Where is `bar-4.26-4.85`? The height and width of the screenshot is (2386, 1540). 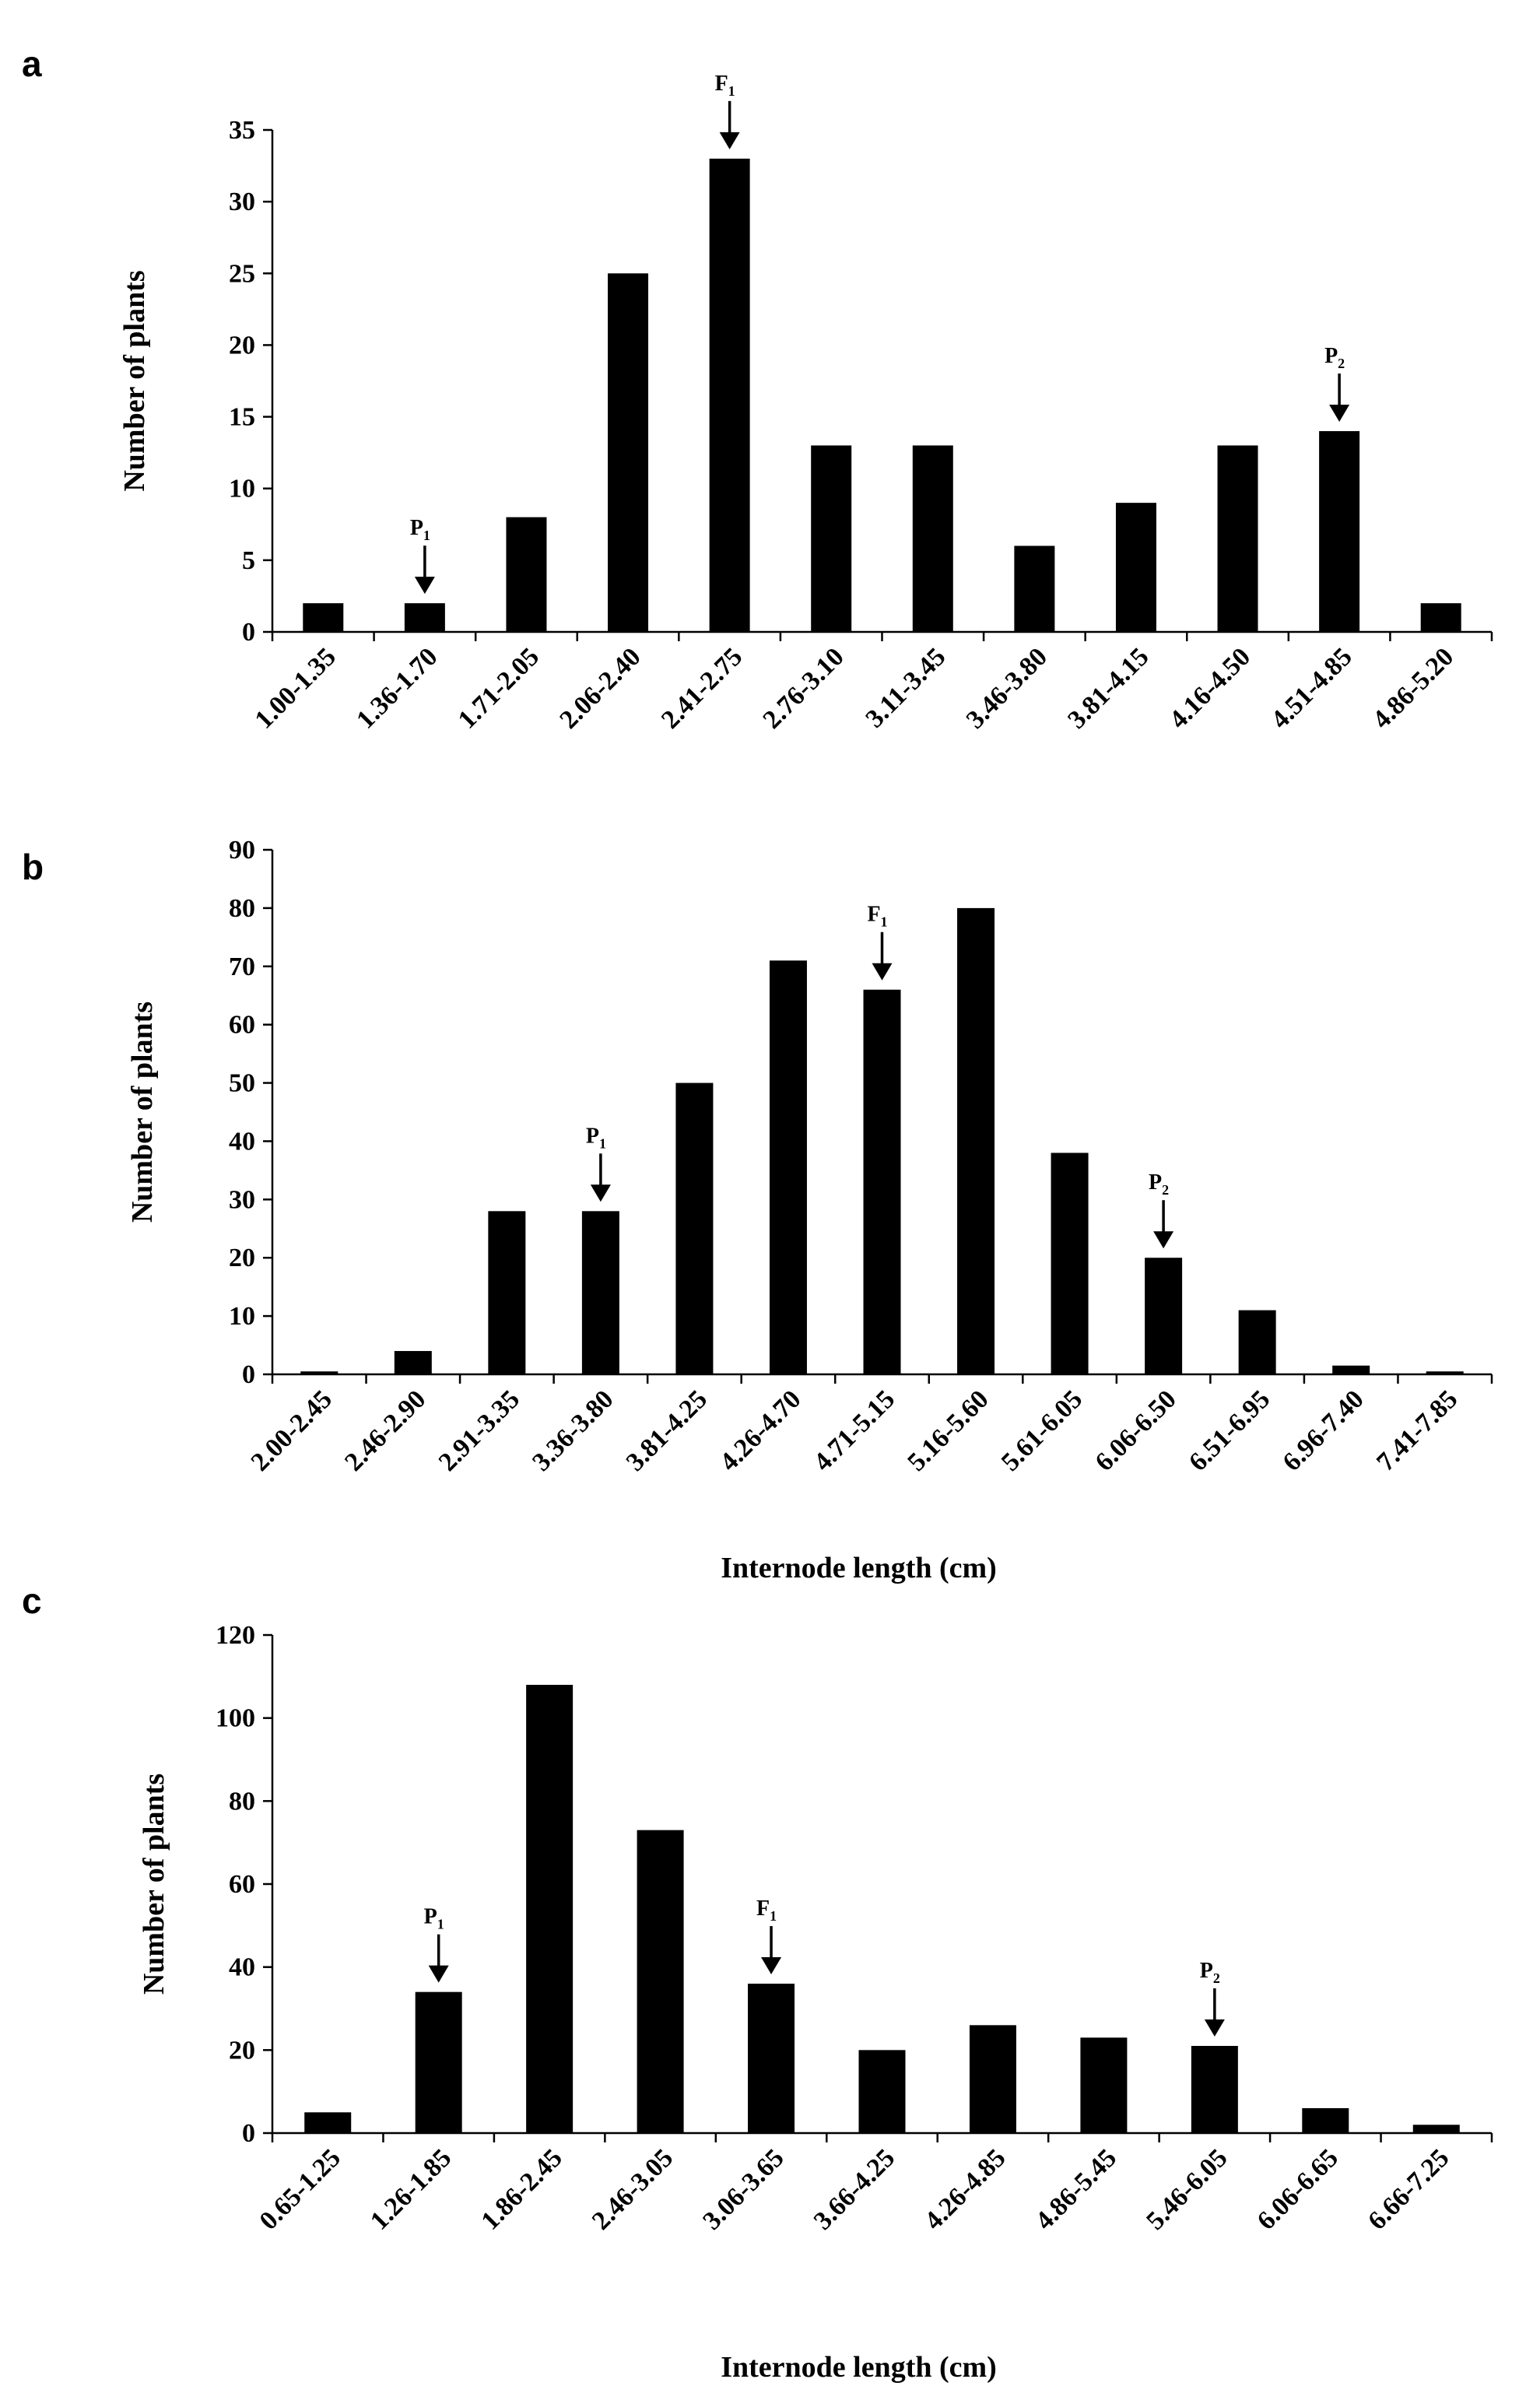 bar-4.26-4.85 is located at coordinates (992, 2079).